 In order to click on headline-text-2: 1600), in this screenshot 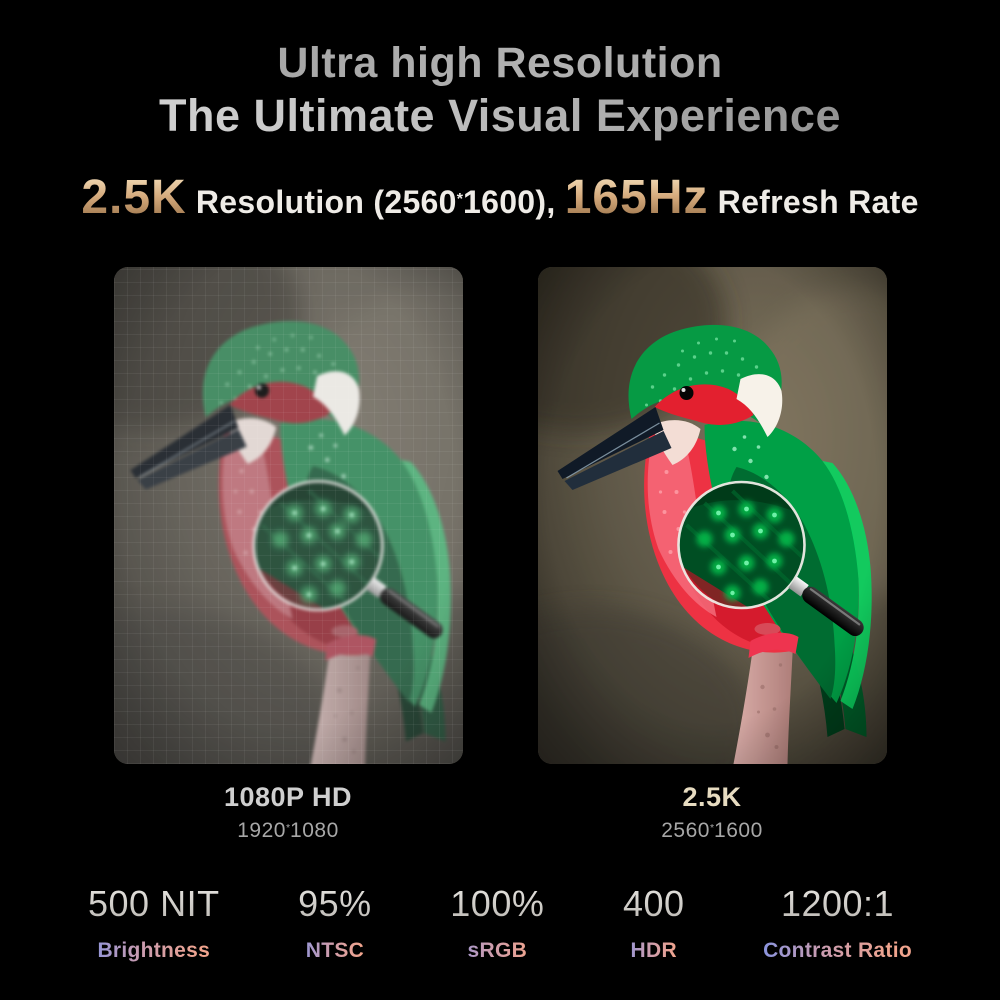, I will do `click(514, 201)`.